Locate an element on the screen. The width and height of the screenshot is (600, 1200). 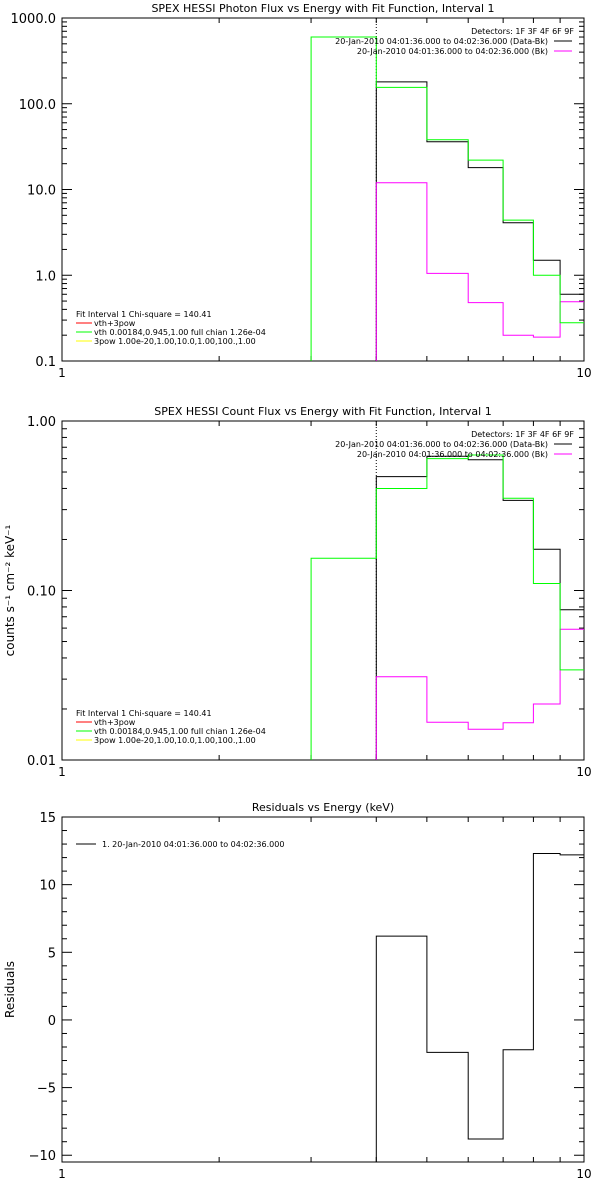
y-tick-label: −10 is located at coordinates (42, 1156).